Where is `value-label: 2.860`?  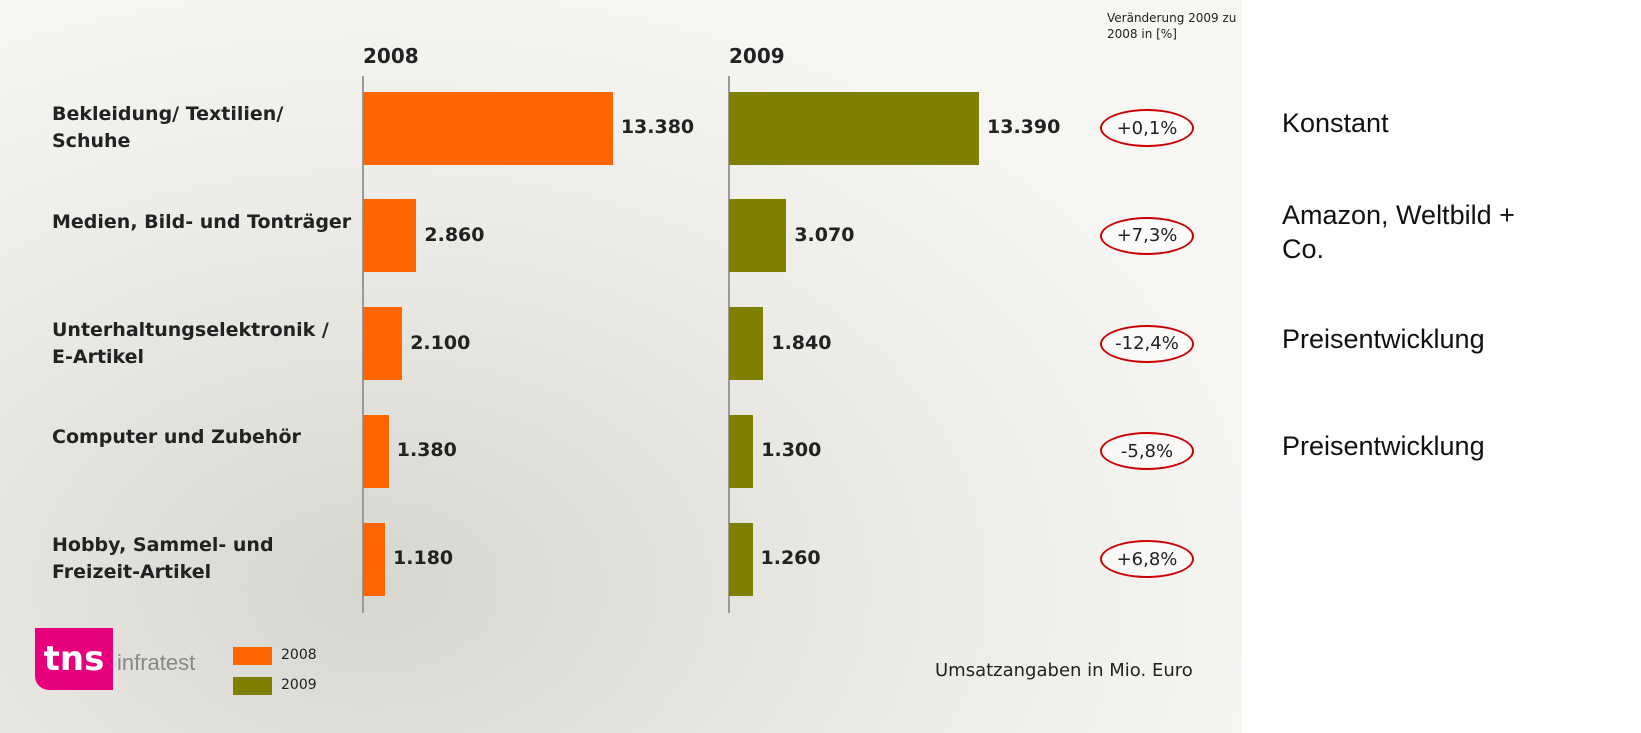
value-label: 2.860 is located at coordinates (454, 234).